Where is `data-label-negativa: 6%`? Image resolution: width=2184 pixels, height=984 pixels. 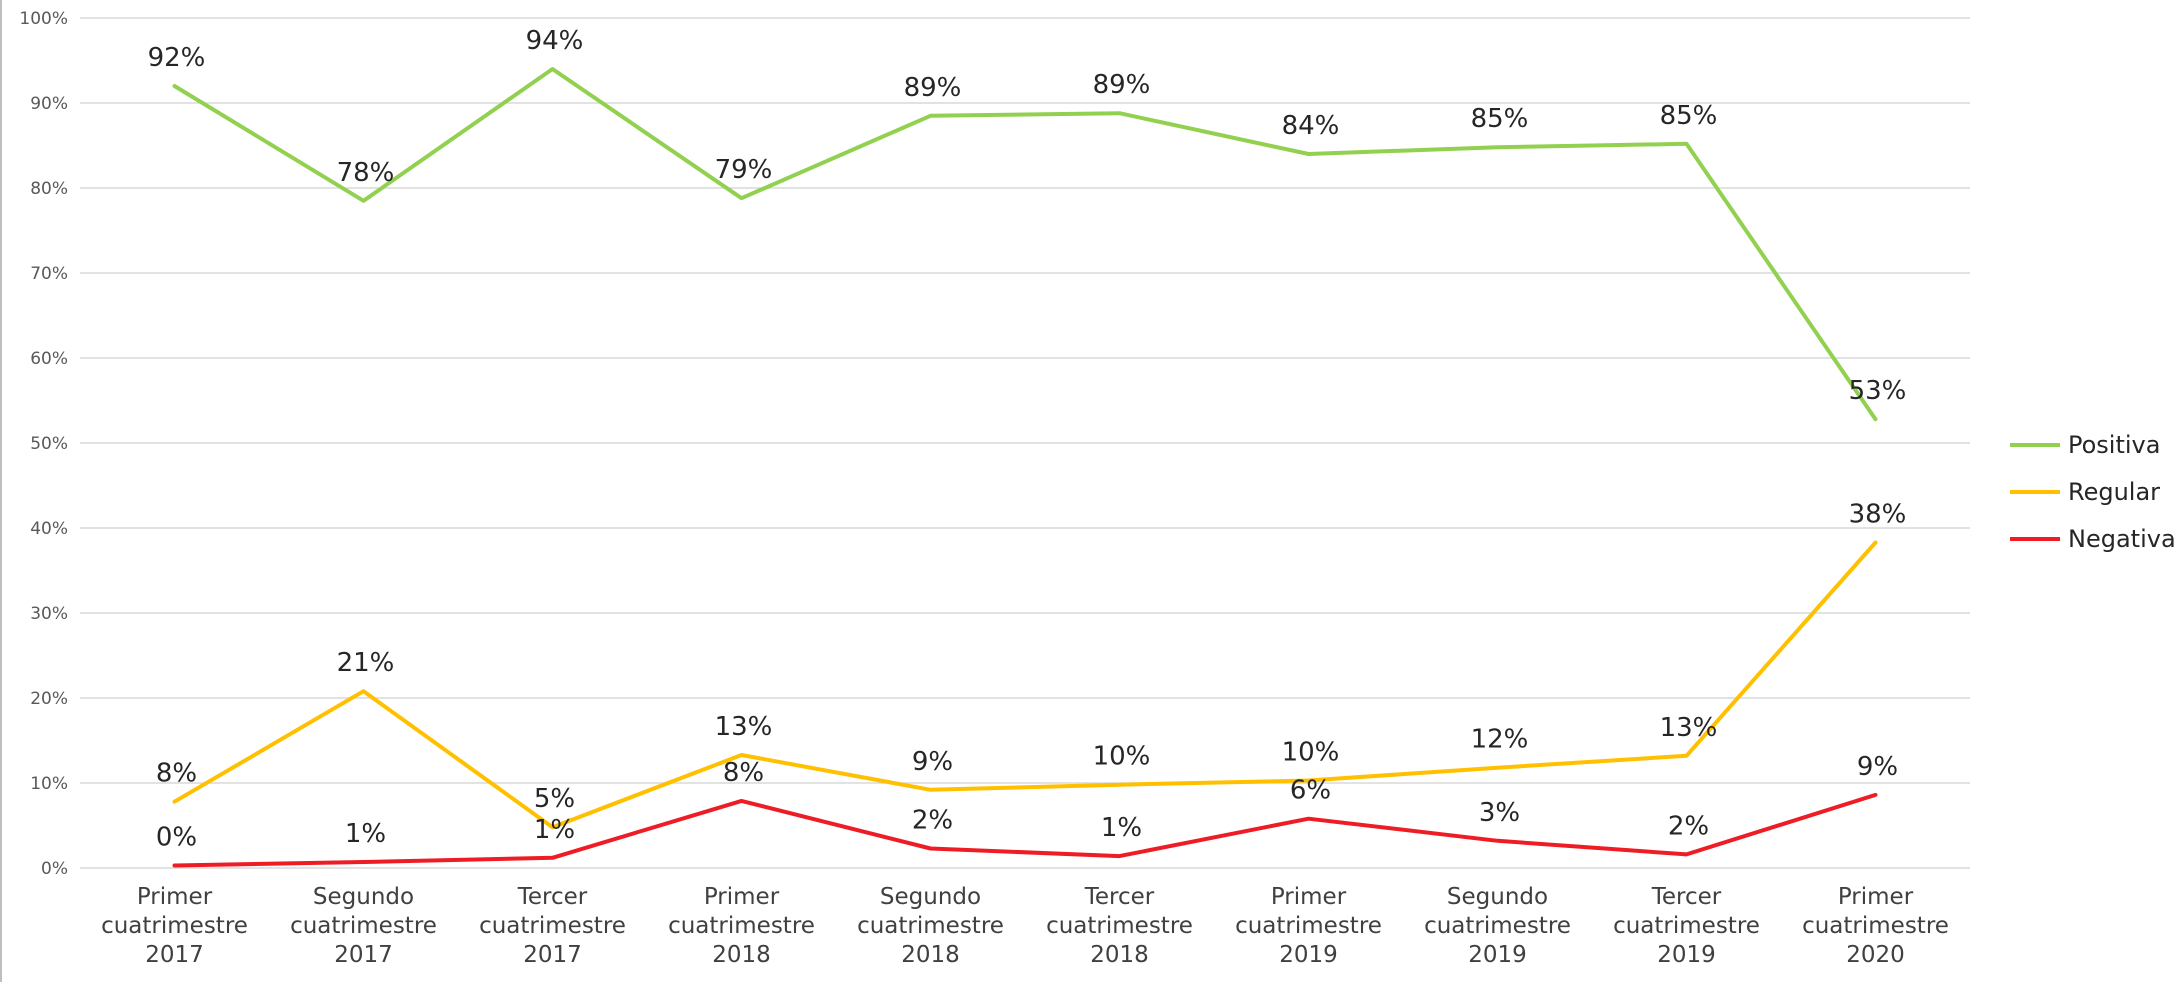
data-label-negativa: 6% is located at coordinates (1310, 791).